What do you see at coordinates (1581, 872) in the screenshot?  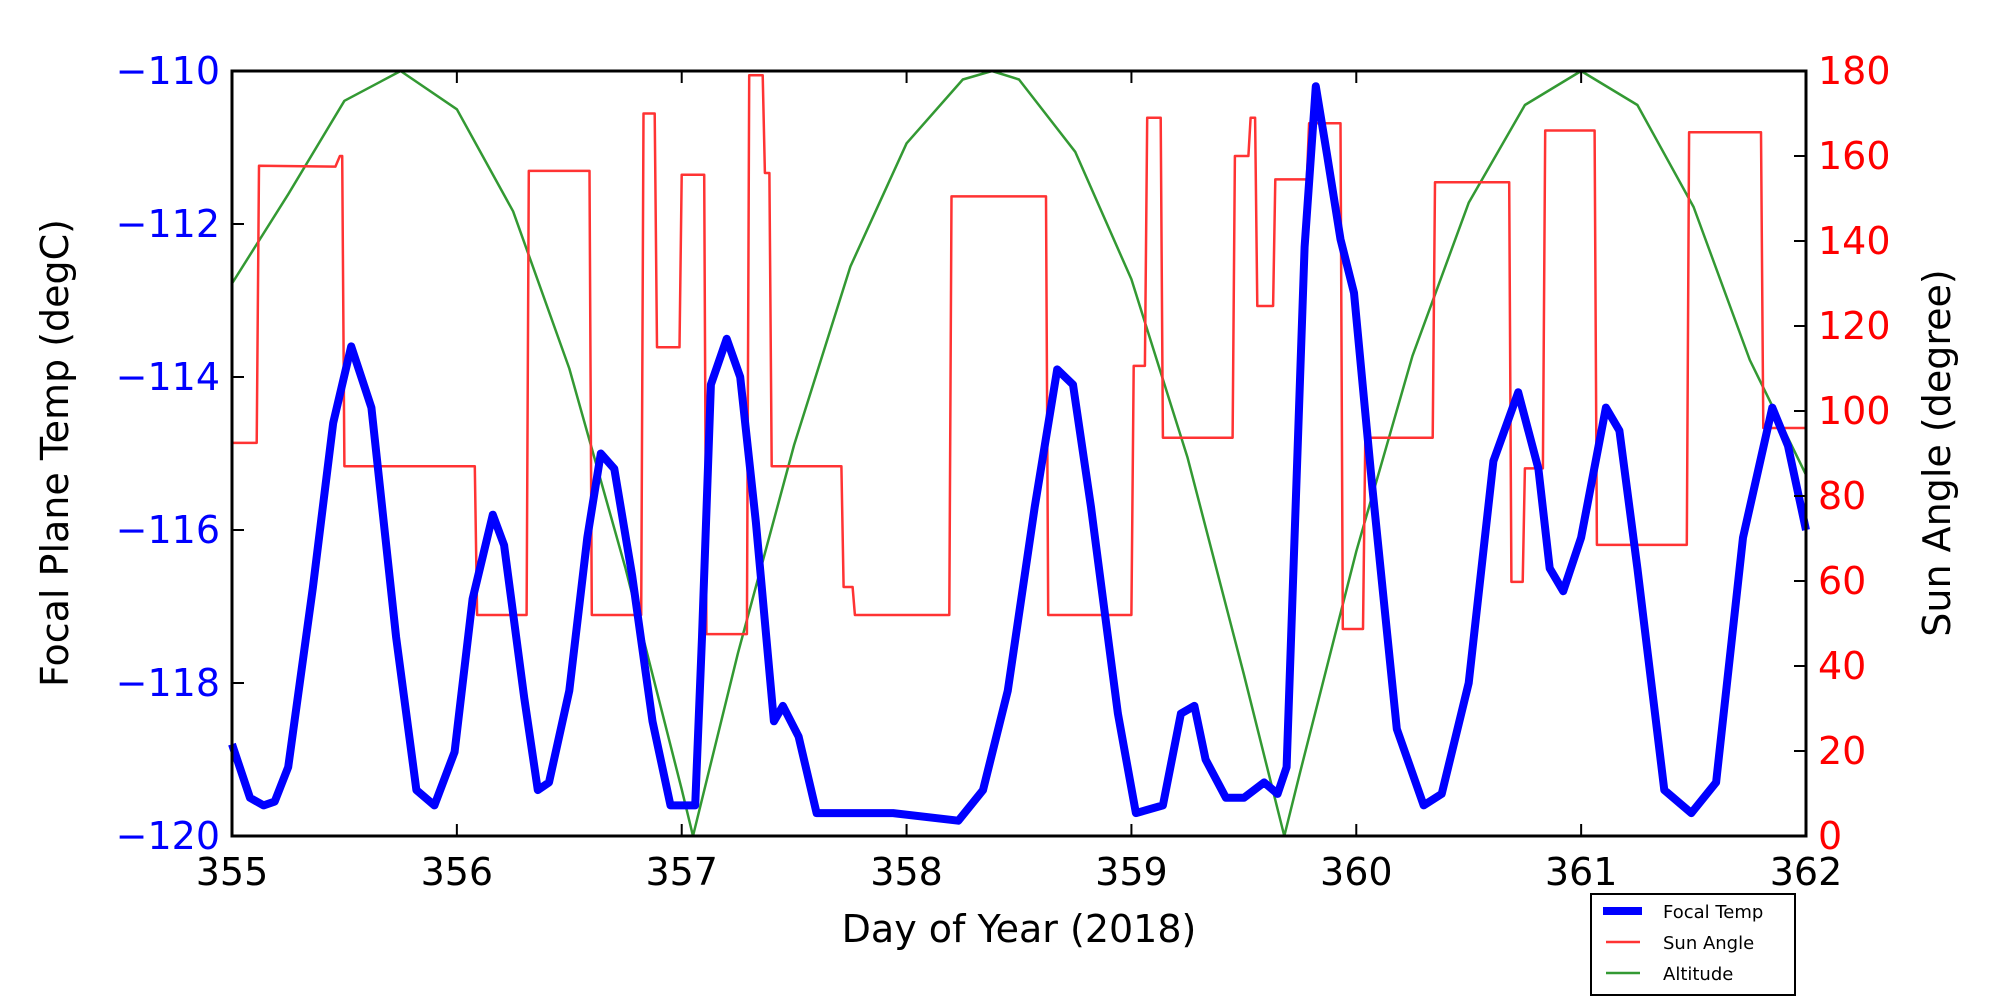 I see `x-tick-label: 361` at bounding box center [1581, 872].